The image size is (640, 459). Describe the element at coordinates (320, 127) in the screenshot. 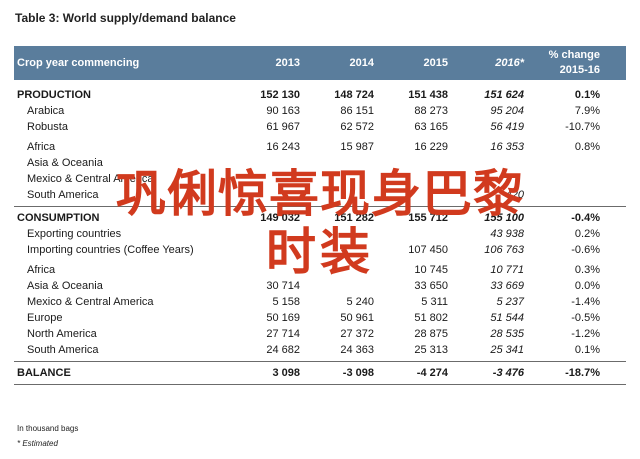

I see `table-row: Robusta 61 967 62 572 63 165 56 419 -10.7%` at that location.